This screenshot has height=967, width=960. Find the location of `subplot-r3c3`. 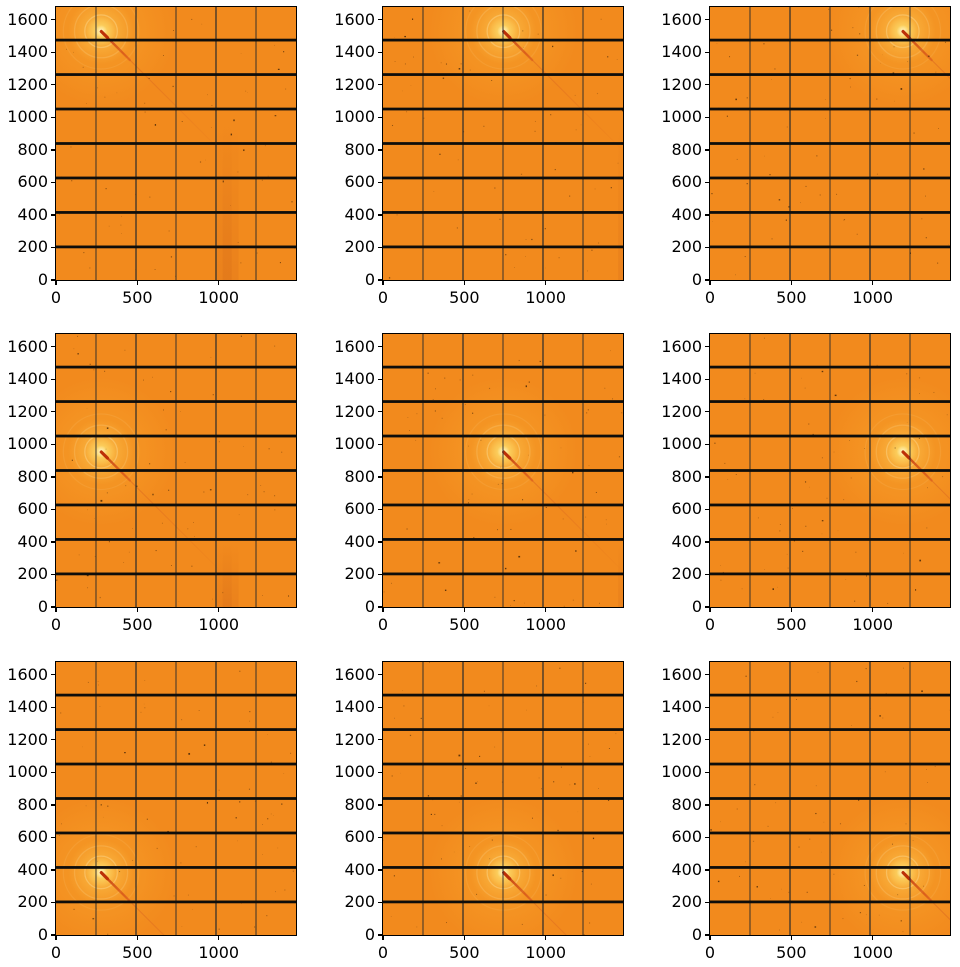

subplot-r3c3 is located at coordinates (830, 798).